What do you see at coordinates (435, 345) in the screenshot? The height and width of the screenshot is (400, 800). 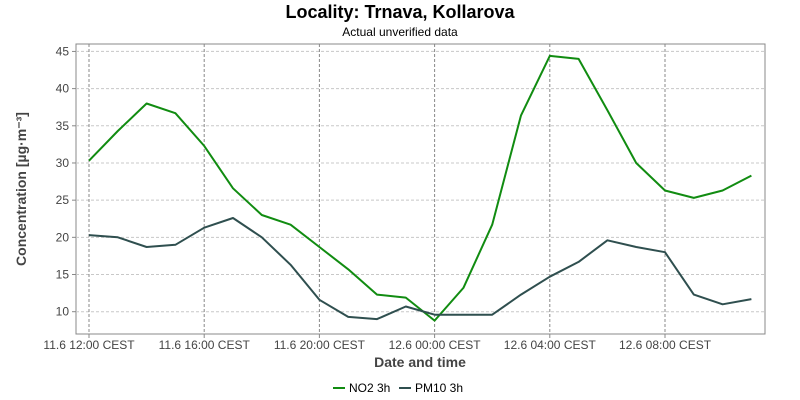 I see `x-tick-label: 12.6 00:00 CEST` at bounding box center [435, 345].